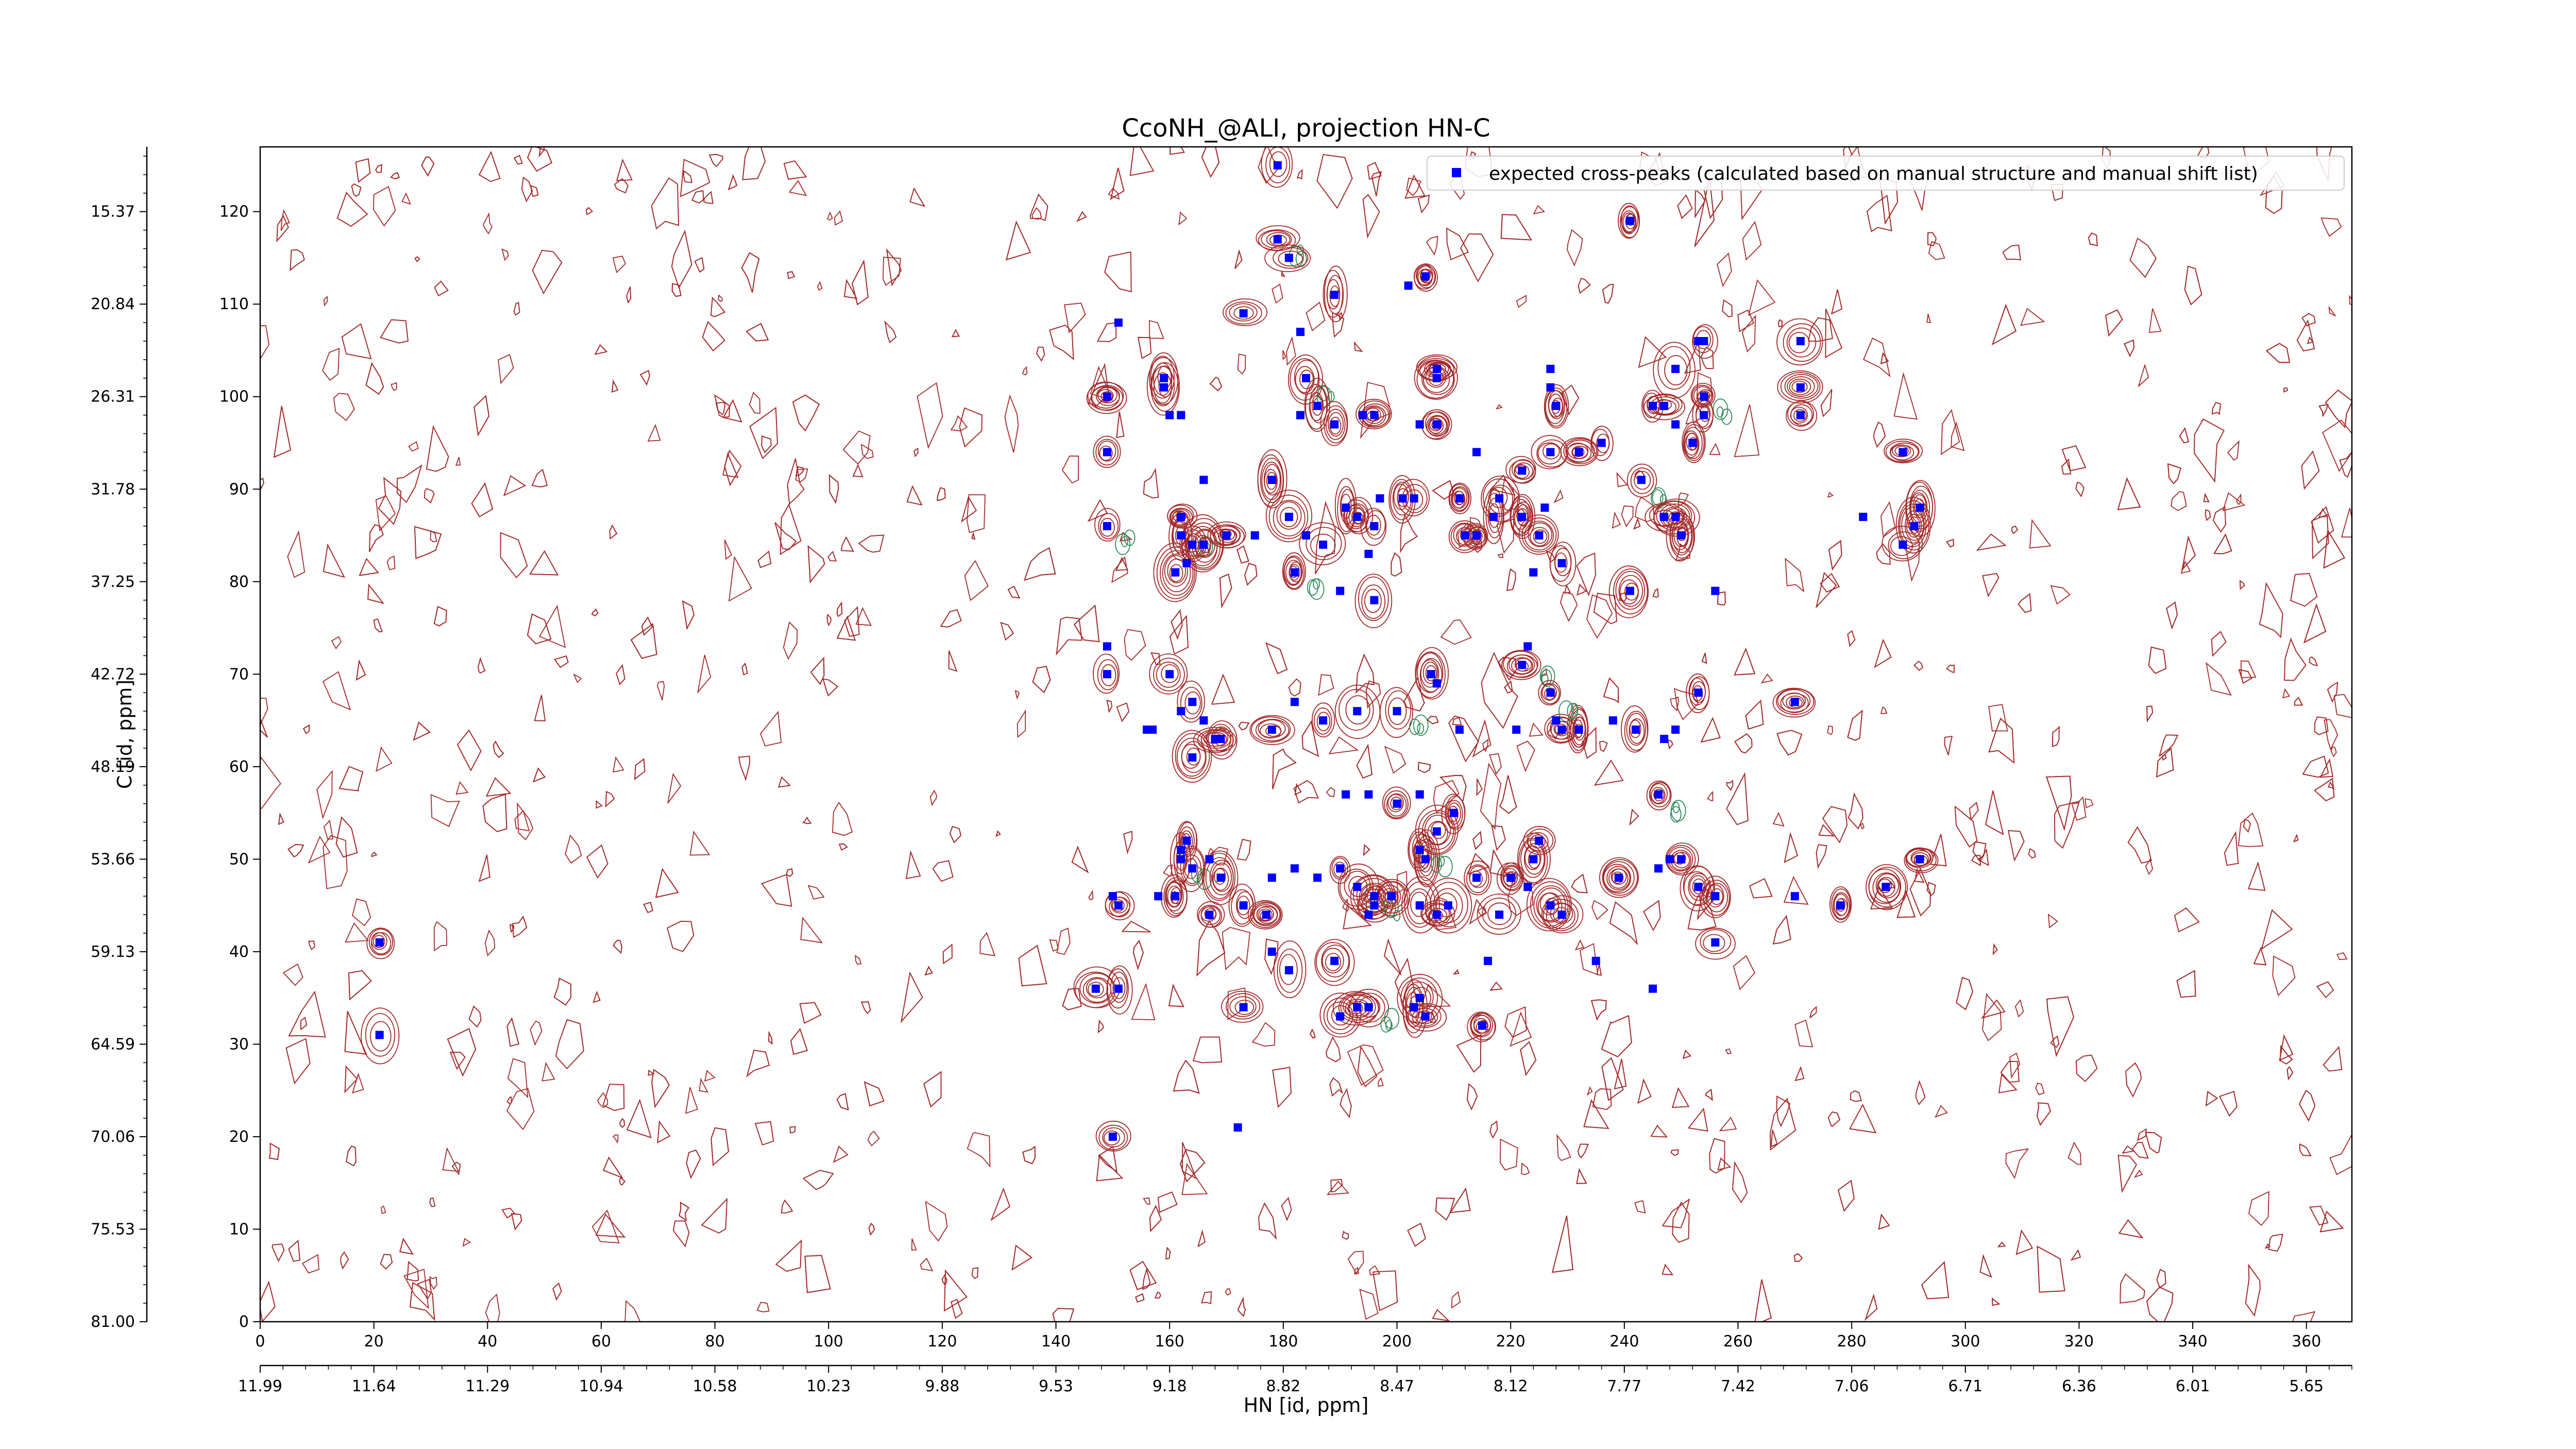  What do you see at coordinates (828, 1342) in the screenshot?
I see `x-index-tick-label: 100` at bounding box center [828, 1342].